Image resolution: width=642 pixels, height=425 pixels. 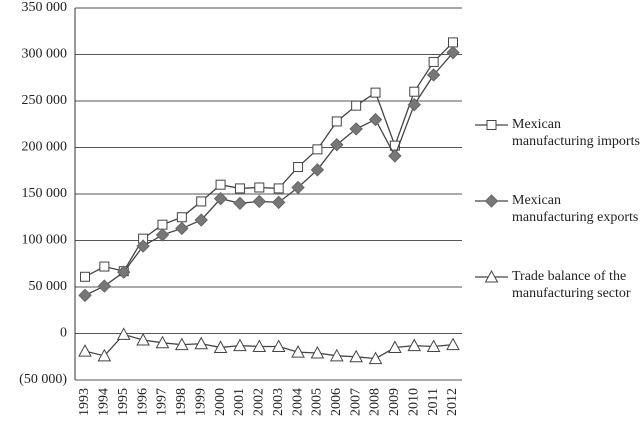 I want to click on x-tick-label: 2007, so click(x=355, y=402).